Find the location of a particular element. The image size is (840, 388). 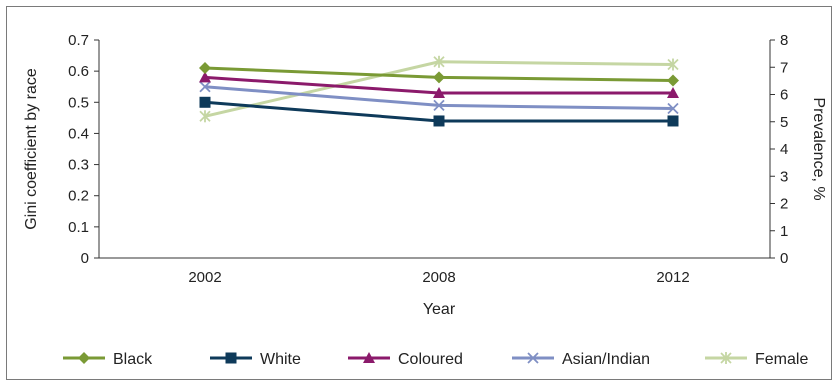

x-tick-label: 2008 is located at coordinates (438, 277).